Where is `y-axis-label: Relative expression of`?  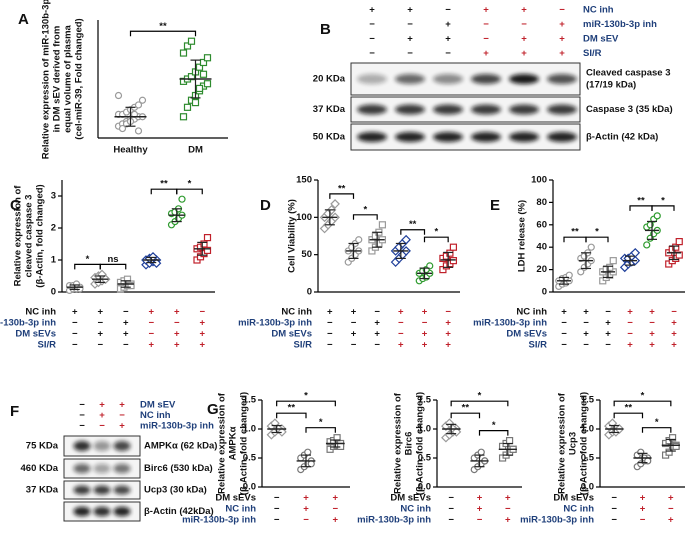 y-axis-label: Relative expression of is located at coordinates (398, 443).